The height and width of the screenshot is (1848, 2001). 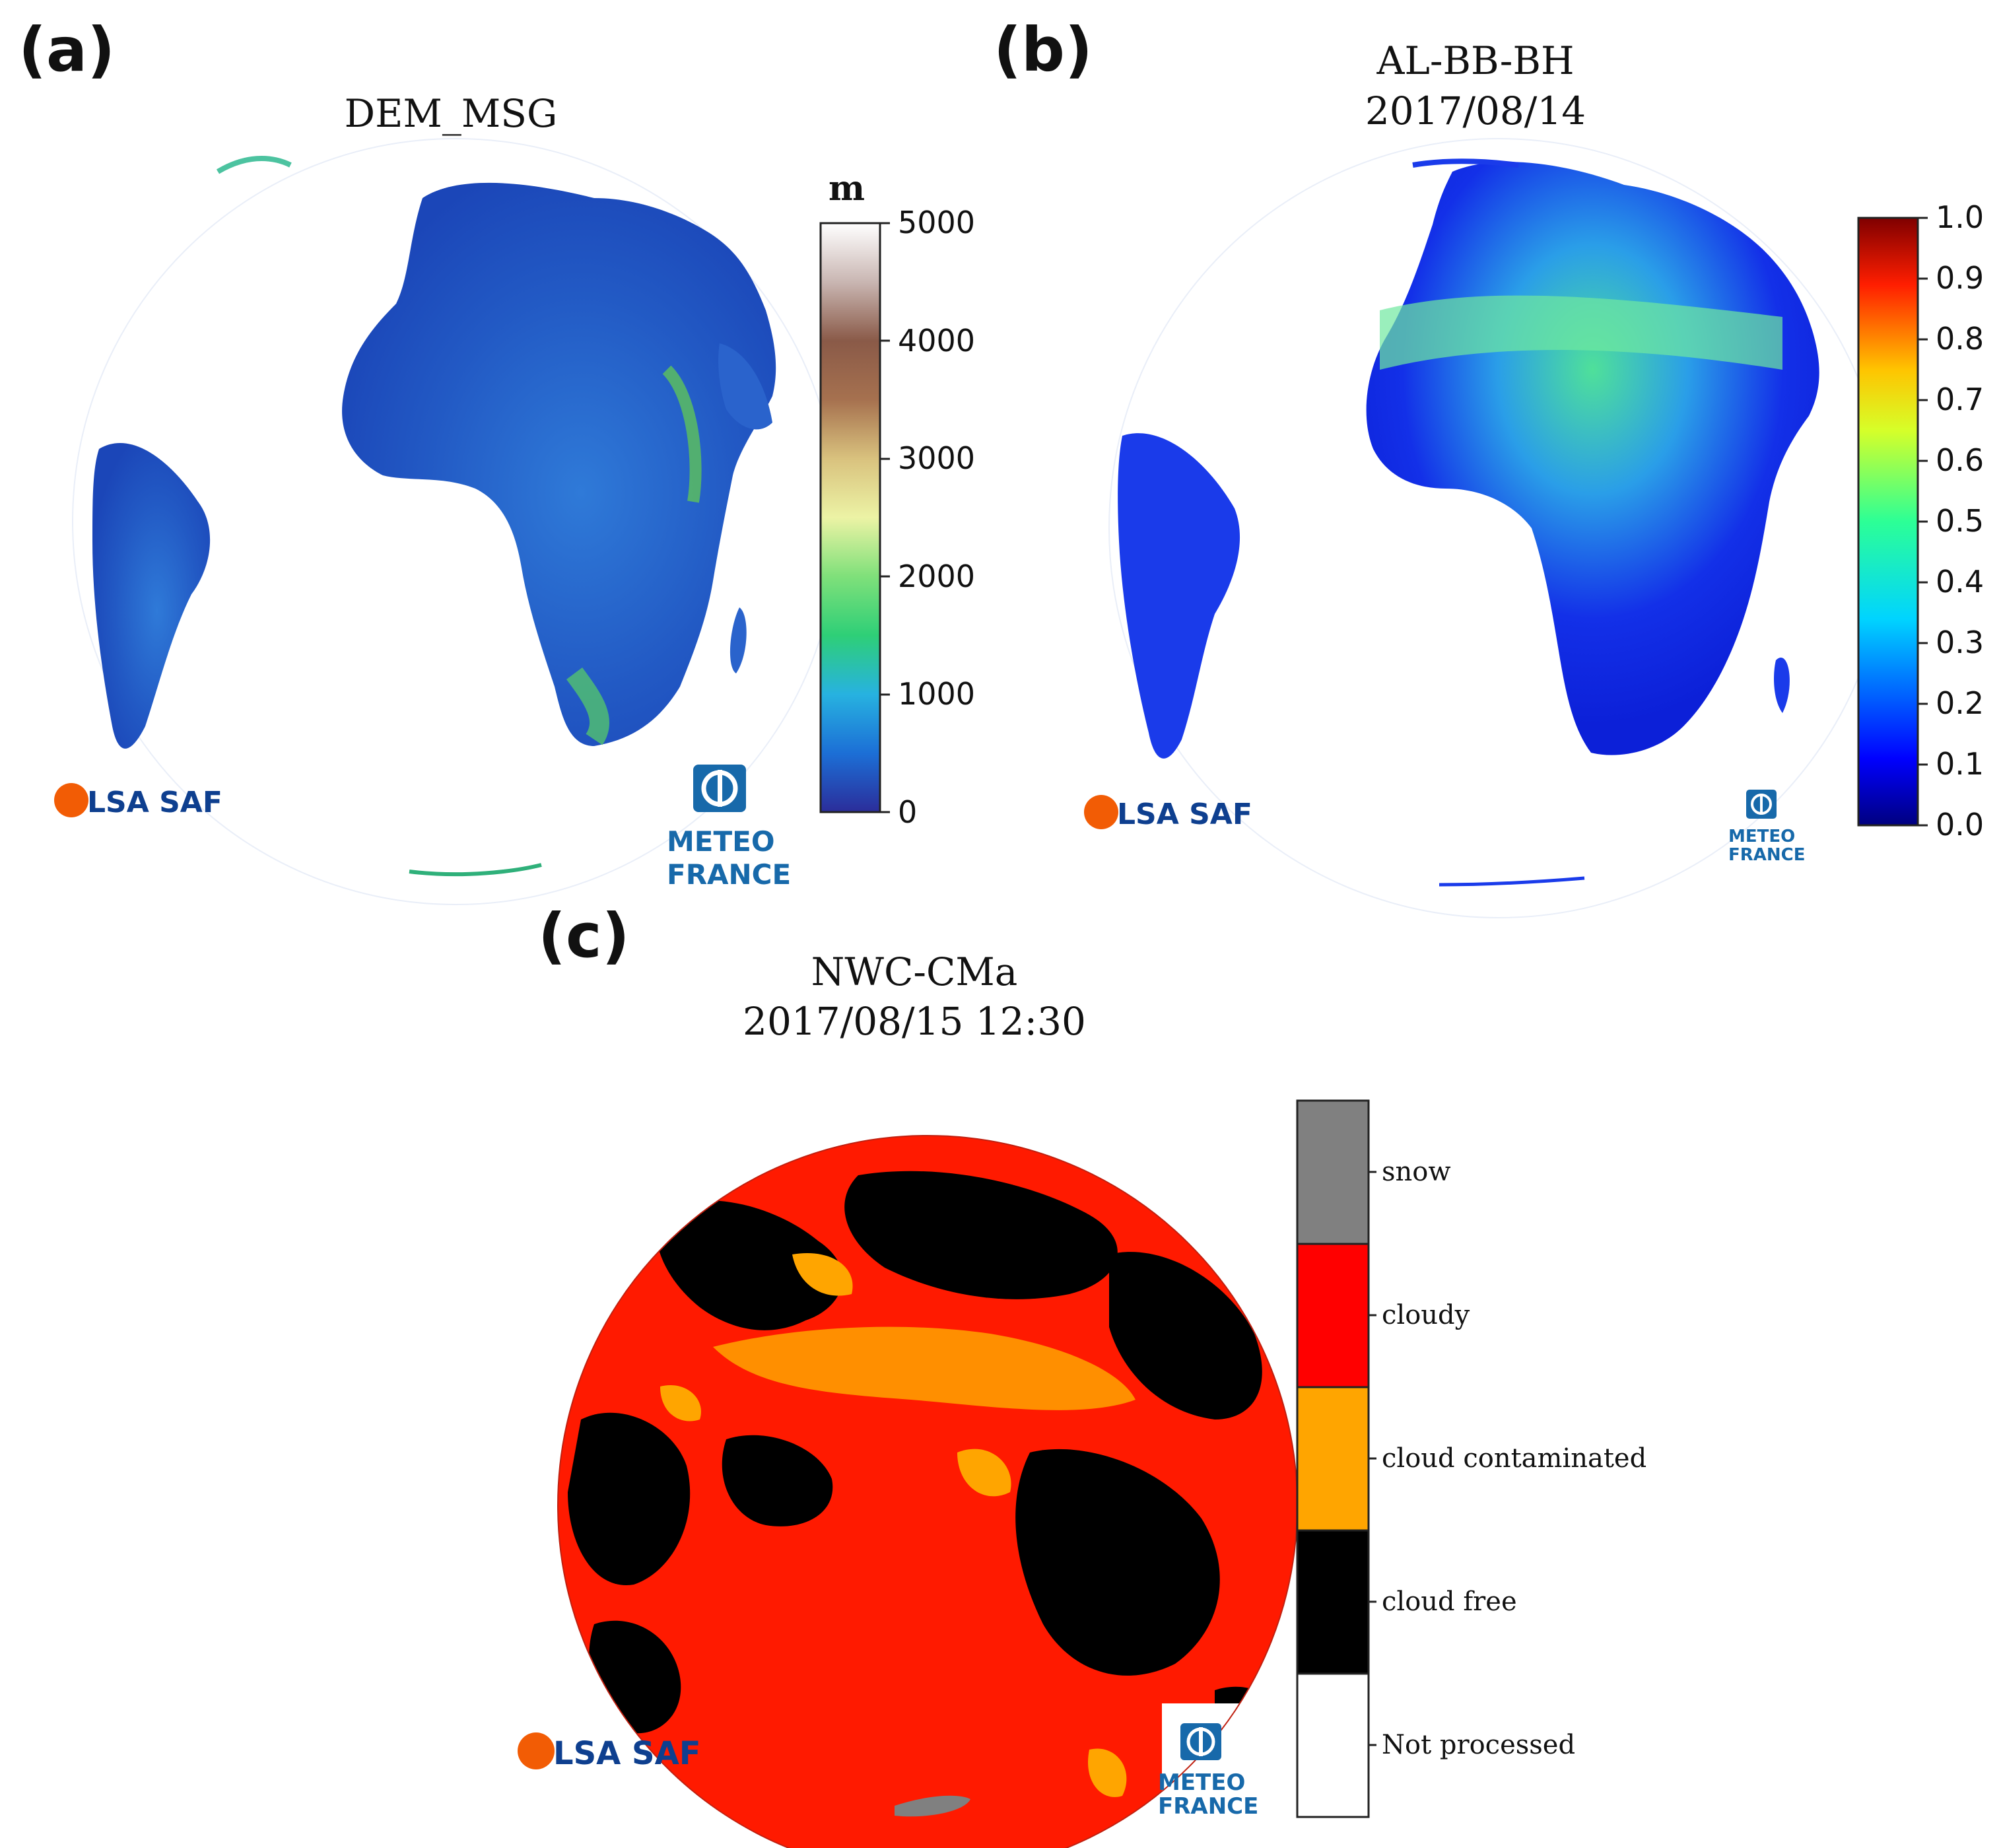 I want to click on legend-swatch-cloud-contaminated, so click(x=1333, y=1459).